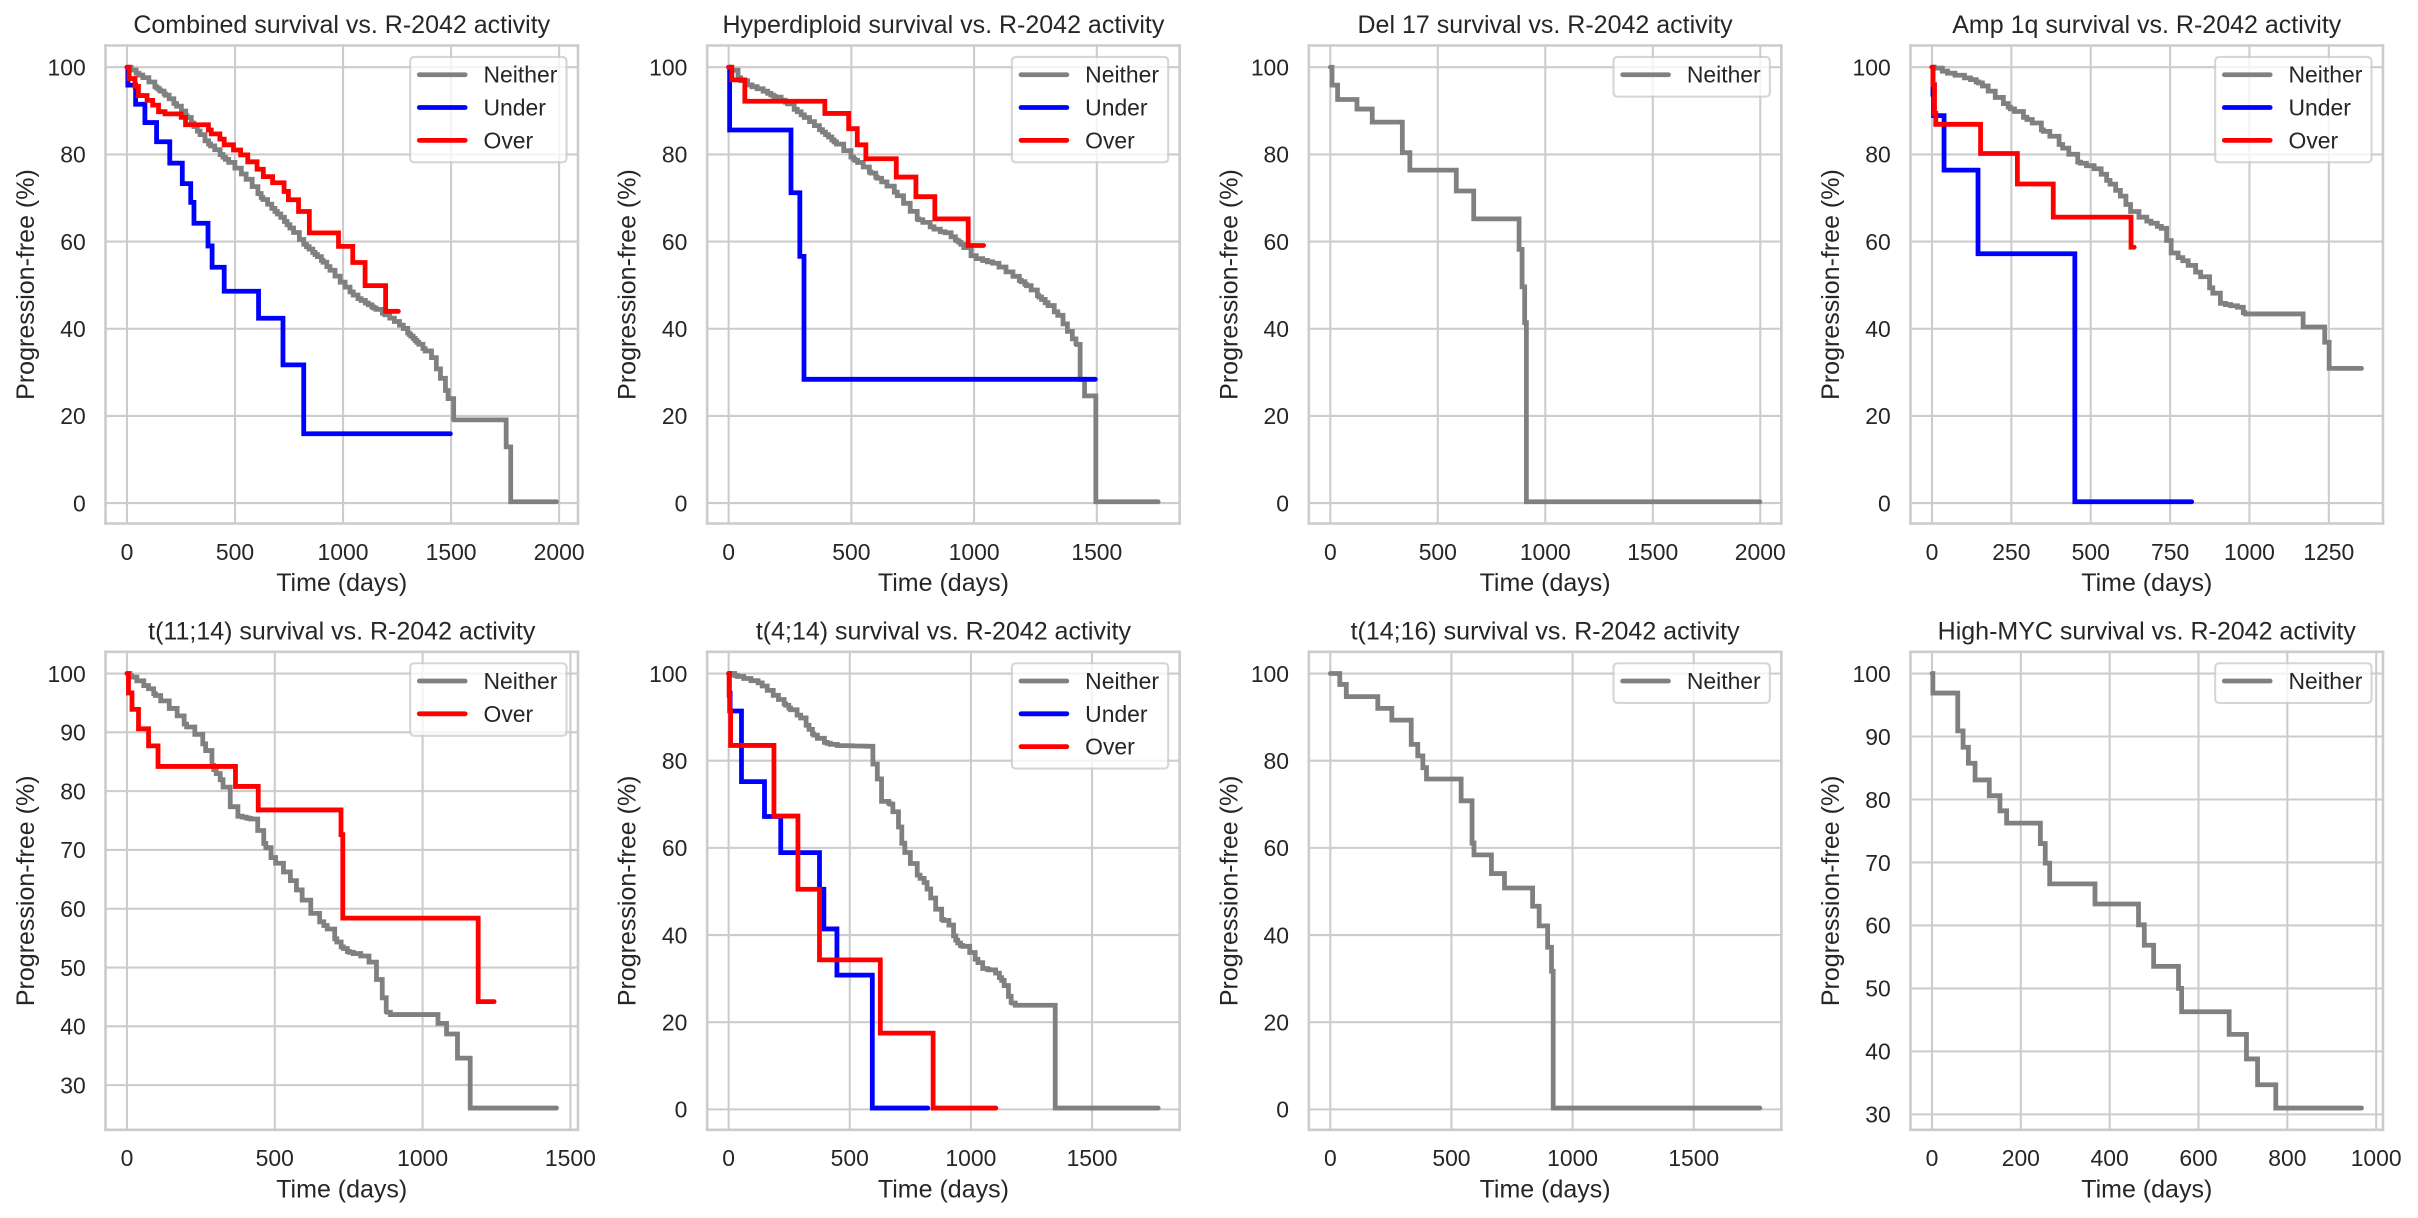  I want to click on svg-text: 70, so click(72, 850).